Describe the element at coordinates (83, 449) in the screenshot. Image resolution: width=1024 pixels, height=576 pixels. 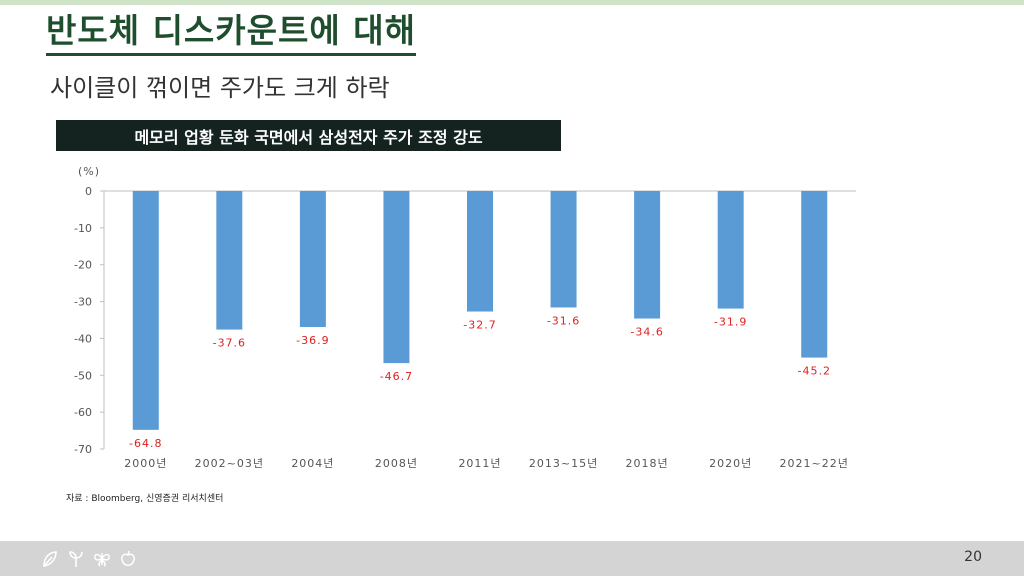
I see `y-tick-label: -70` at that location.